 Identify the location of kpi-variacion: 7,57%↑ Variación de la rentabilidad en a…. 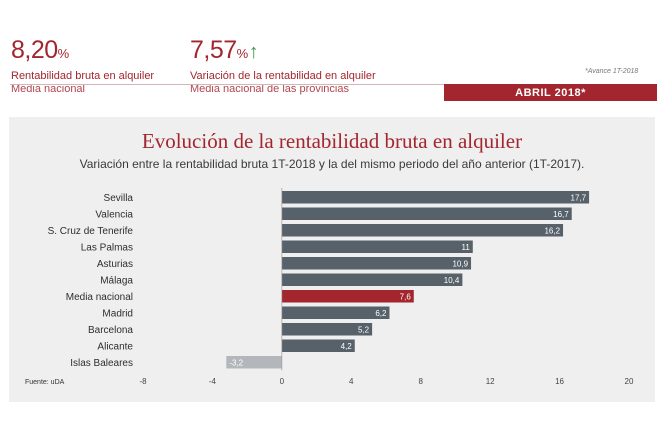
(283, 65).